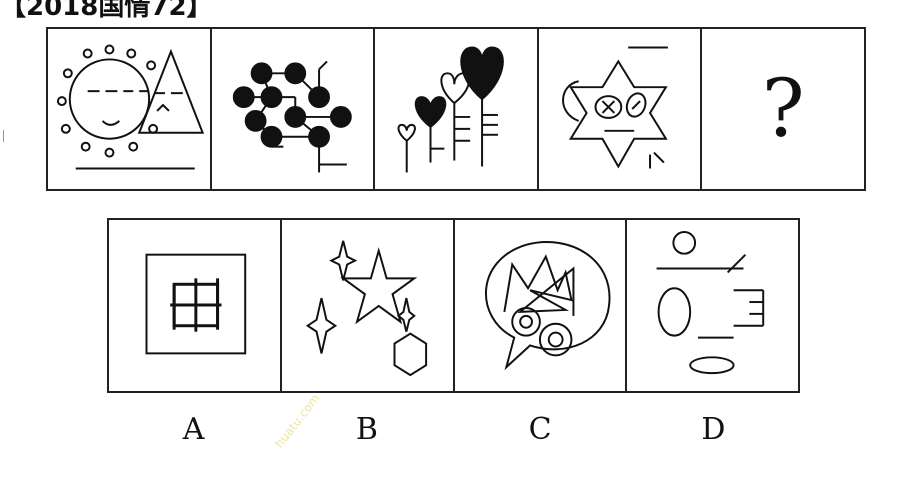 This screenshot has width=920, height=480. I want to click on hearts-balloons-icon, so click(451, 109).